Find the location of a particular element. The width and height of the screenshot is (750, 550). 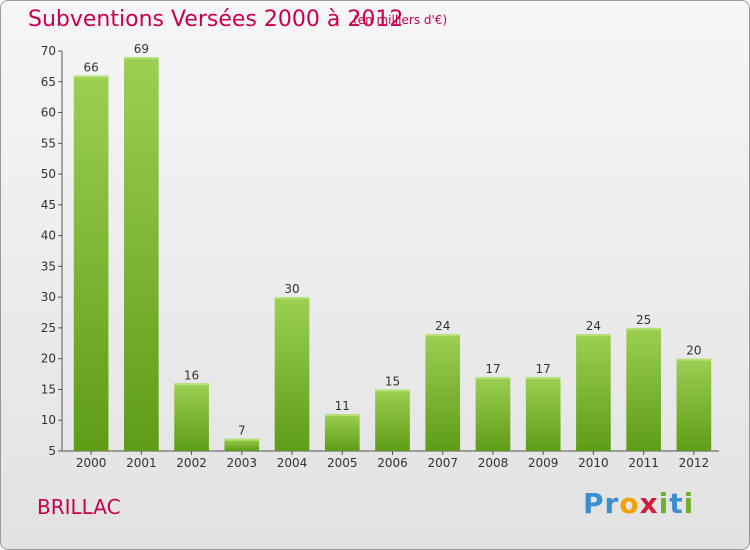

logo-letter: x is located at coordinates (649, 503).